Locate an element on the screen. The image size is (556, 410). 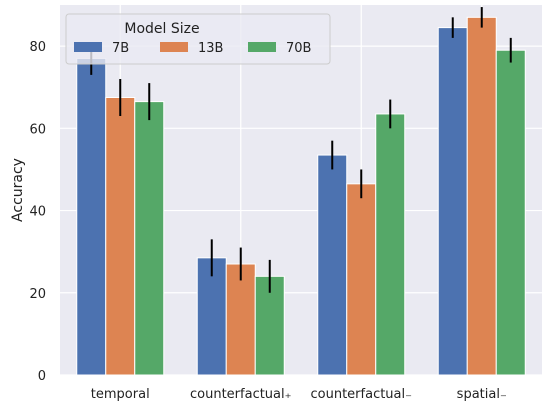
legend-title: Model Size is located at coordinates (161, 29).